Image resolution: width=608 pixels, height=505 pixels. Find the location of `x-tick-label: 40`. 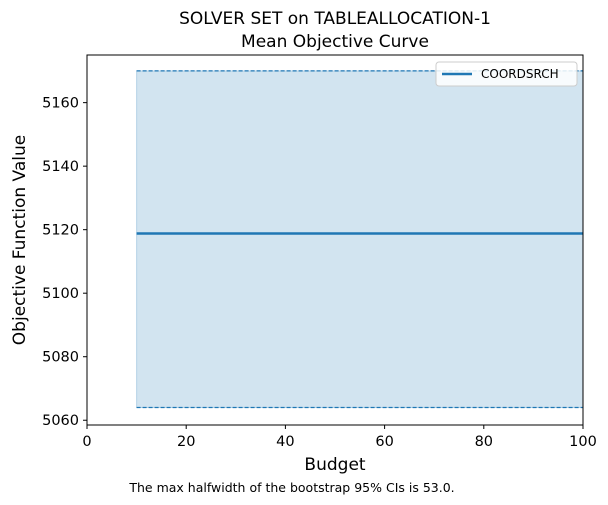

x-tick-label: 40 is located at coordinates (285, 442).